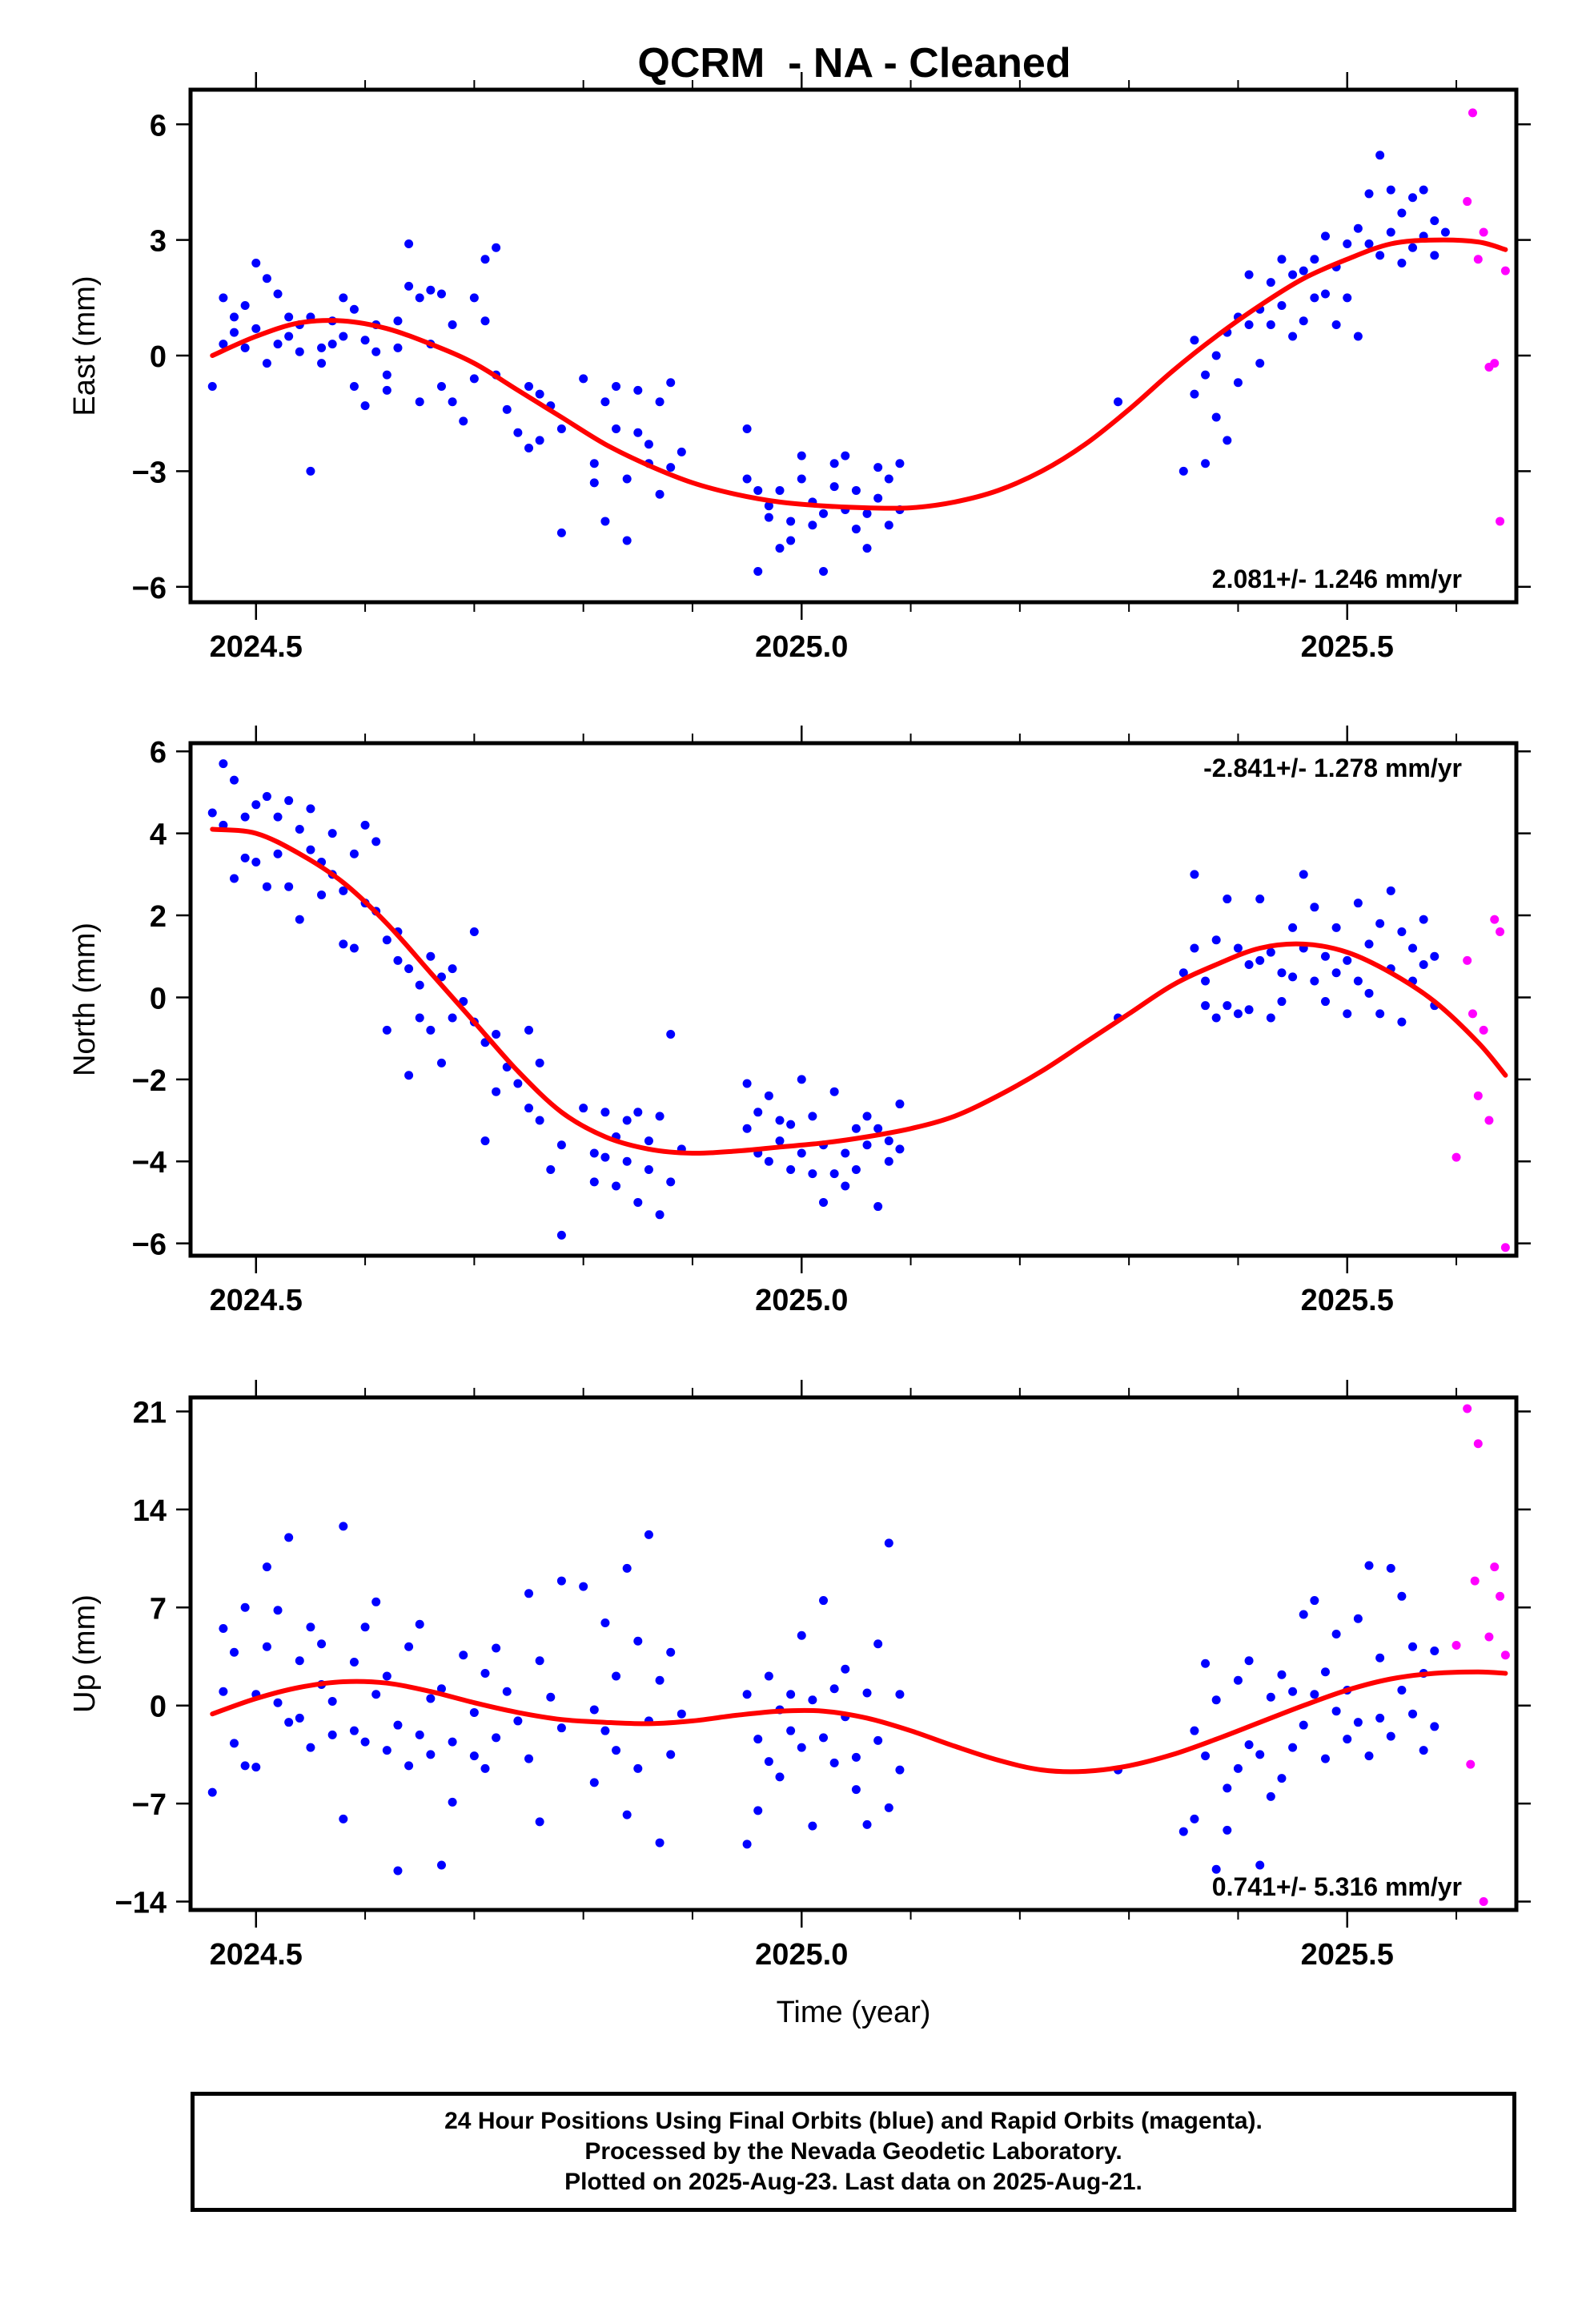 The height and width of the screenshot is (2324, 1582). Describe the element at coordinates (149, 1163) in the screenshot. I see `y-tick-label: −4` at that location.